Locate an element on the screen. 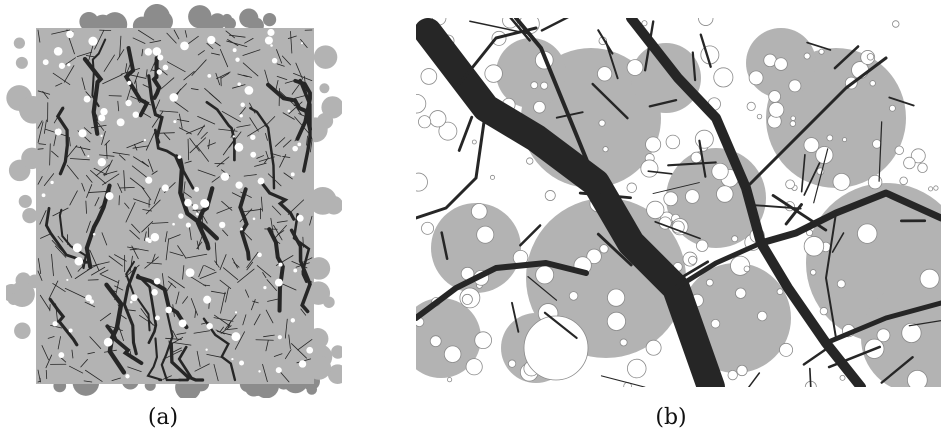 This screenshot has width=941, height=439. force-chain is located at coordinates (816, 123).